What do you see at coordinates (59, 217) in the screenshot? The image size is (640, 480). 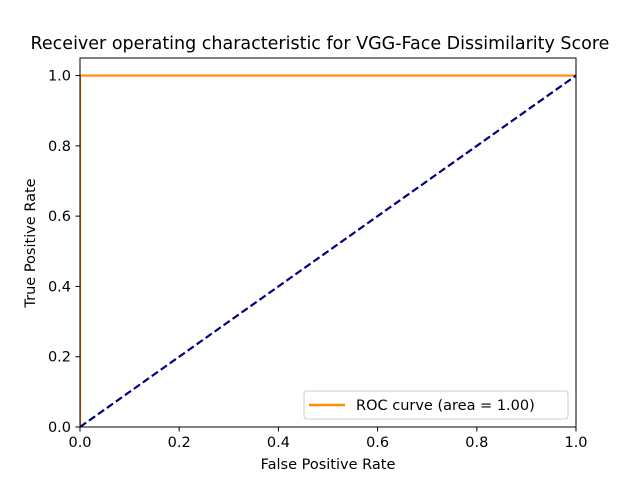 I see `y-tick-label: 0.6` at bounding box center [59, 217].